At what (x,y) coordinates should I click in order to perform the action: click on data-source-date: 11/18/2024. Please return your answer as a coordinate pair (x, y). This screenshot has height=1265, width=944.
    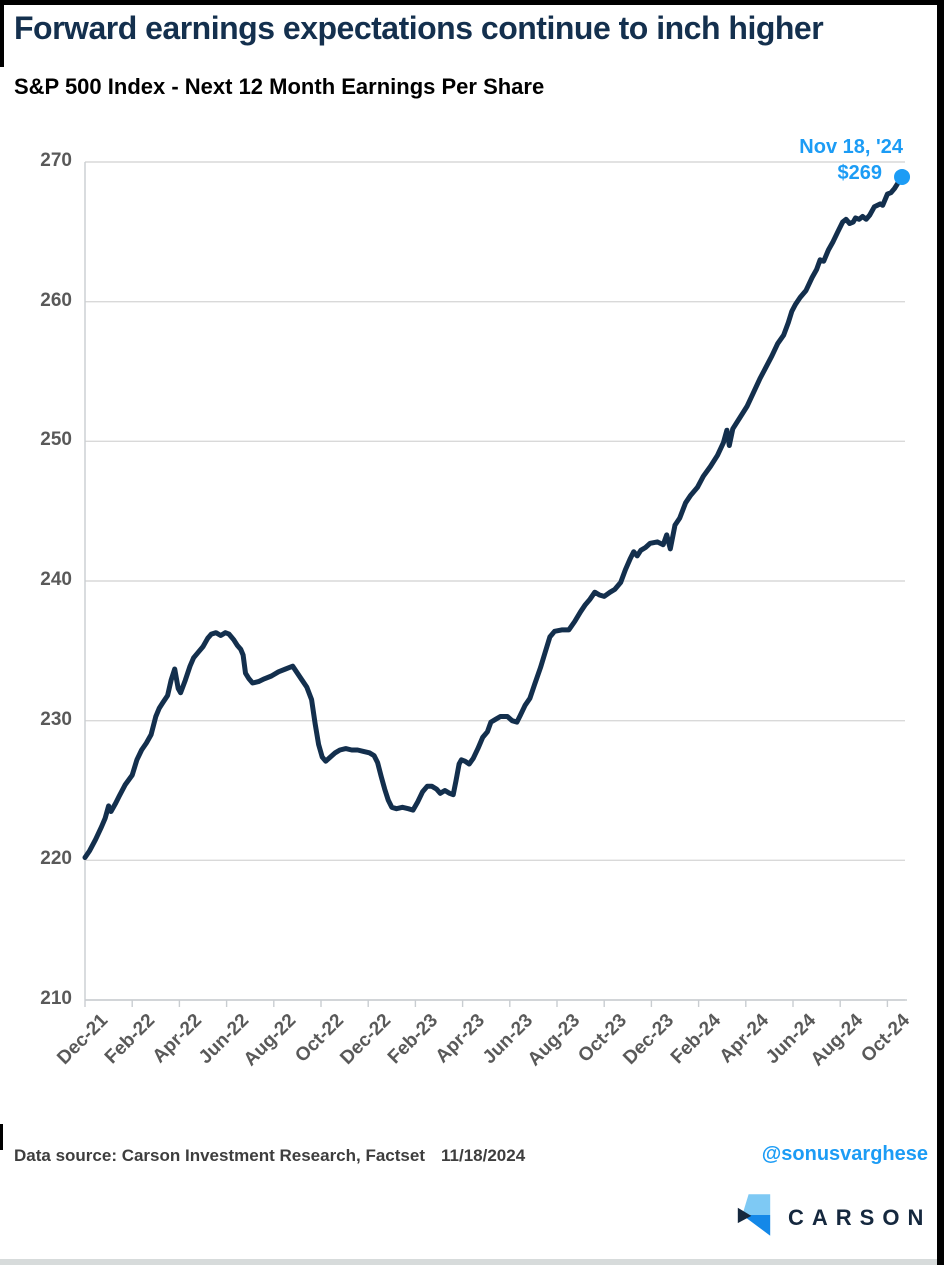
    Looking at the image, I should click on (483, 1155).